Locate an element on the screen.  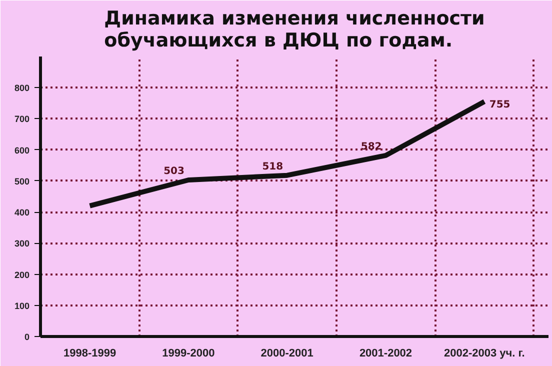
data-label: 755 is located at coordinates (499, 105).